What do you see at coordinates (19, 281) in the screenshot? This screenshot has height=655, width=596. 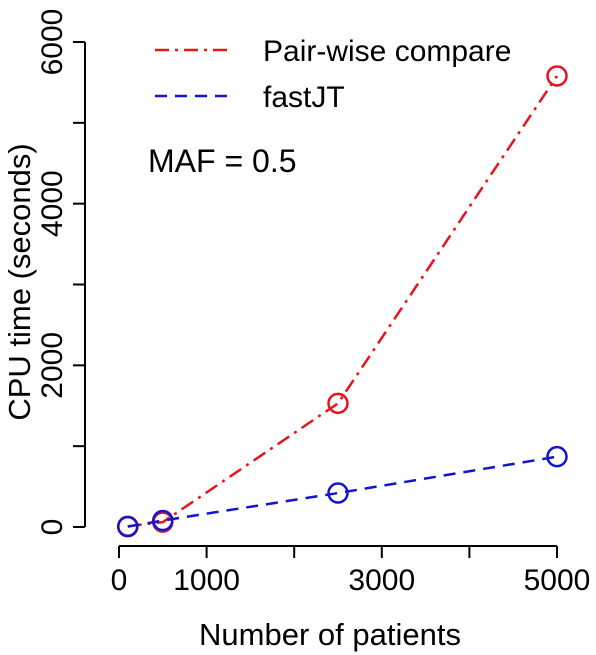 I see `y-axis-title: CPU time (seconds)` at bounding box center [19, 281].